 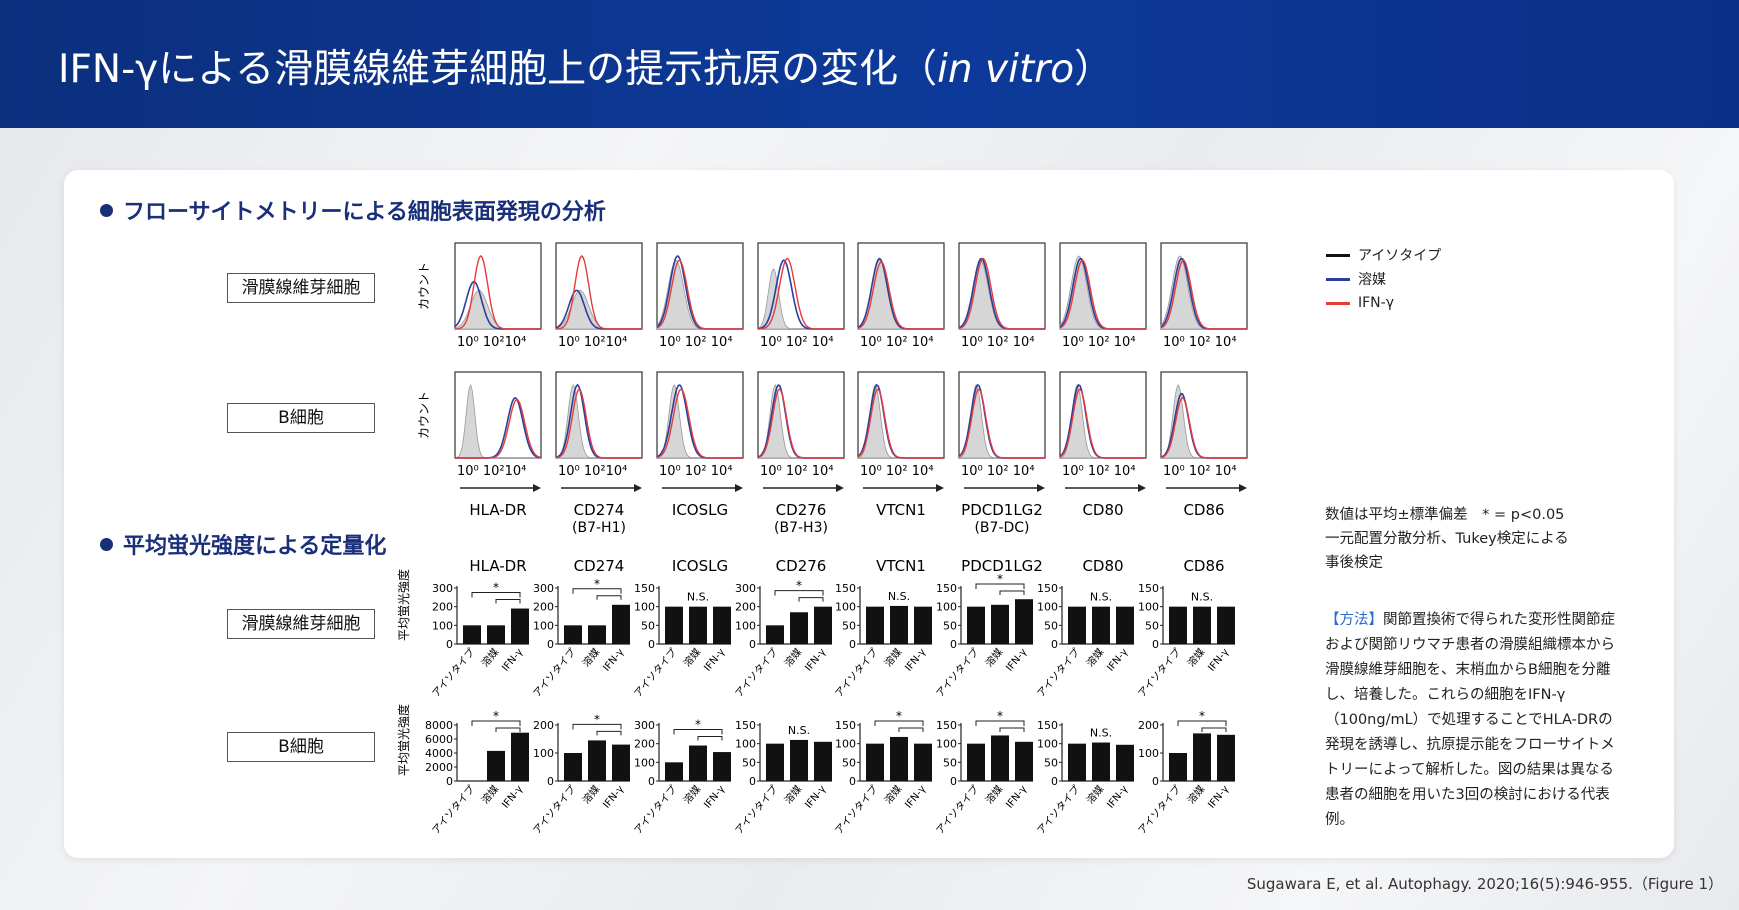 I want to click on section-heading-flow: フローサイトメトリーによる細胞表面発現の分析, so click(x=353, y=210).